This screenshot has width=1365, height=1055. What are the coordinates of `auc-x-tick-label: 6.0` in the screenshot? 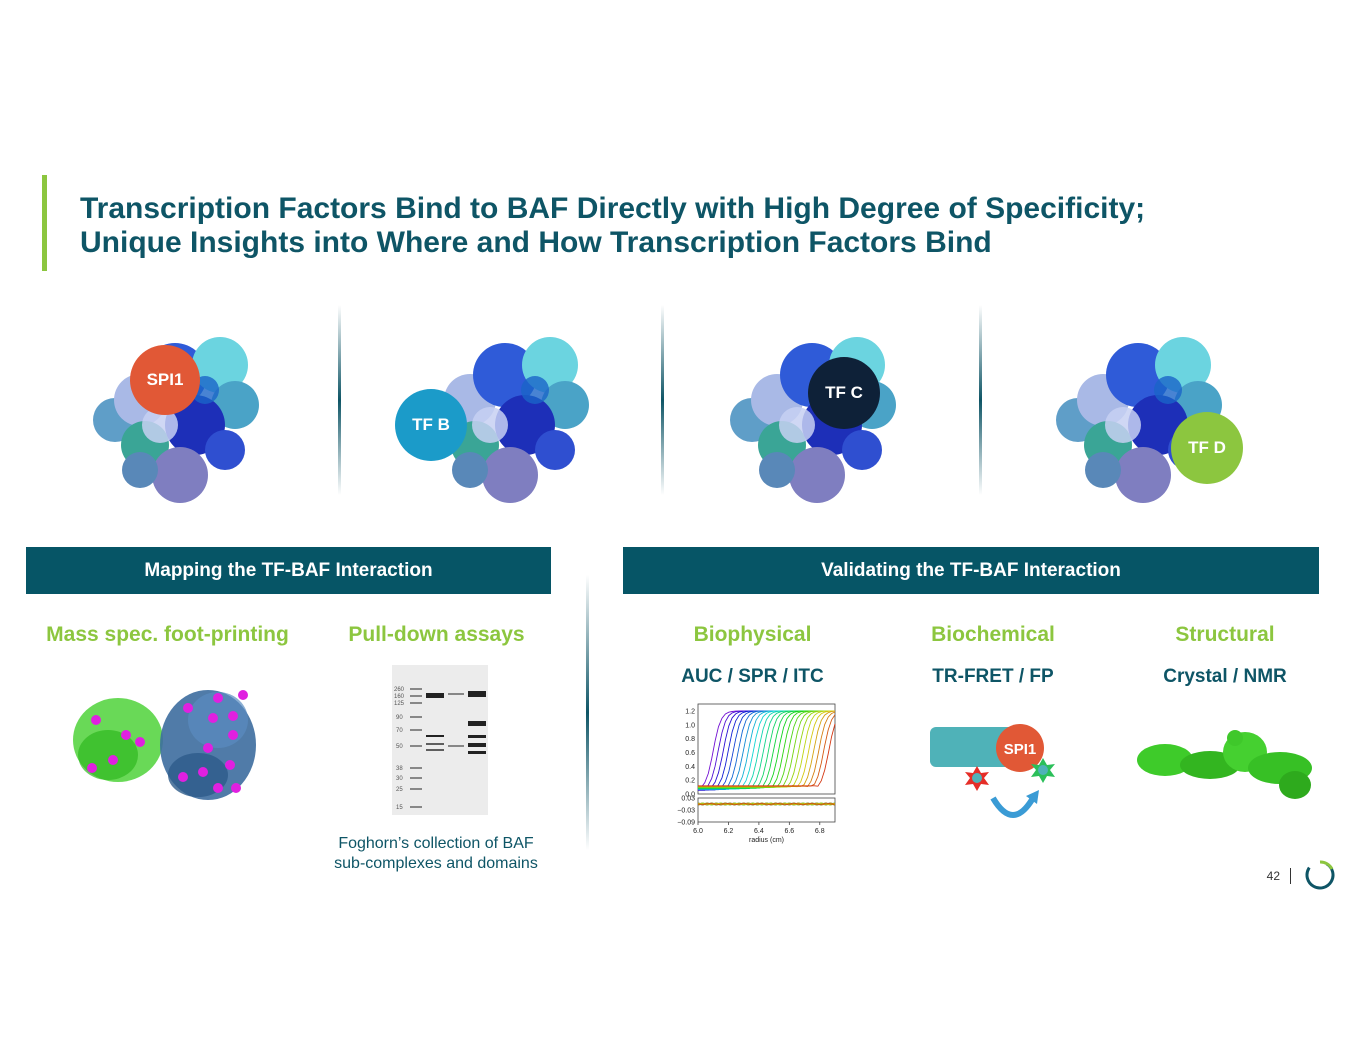 It's located at (698, 831).